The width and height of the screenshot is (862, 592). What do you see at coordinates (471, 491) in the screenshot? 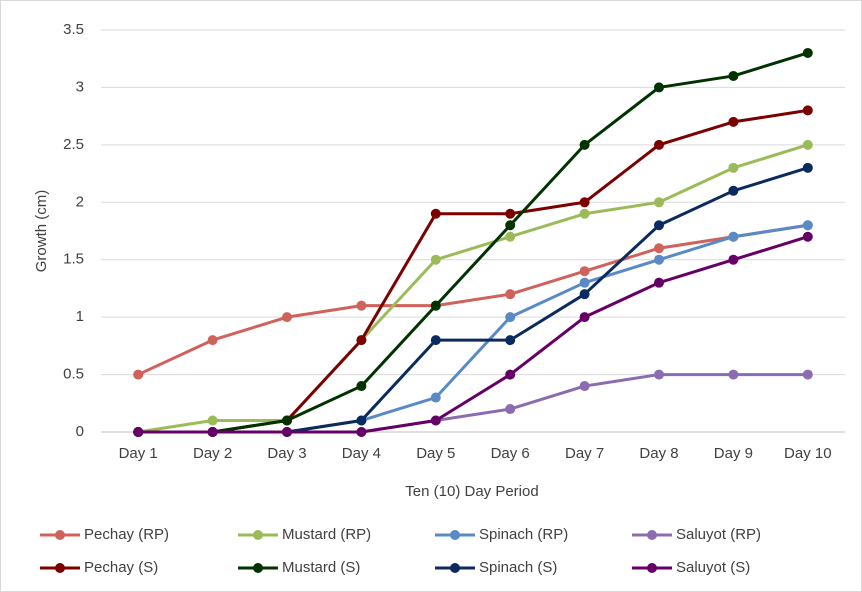
I see `x-axis-label: Ten (10) Day Period` at bounding box center [471, 491].